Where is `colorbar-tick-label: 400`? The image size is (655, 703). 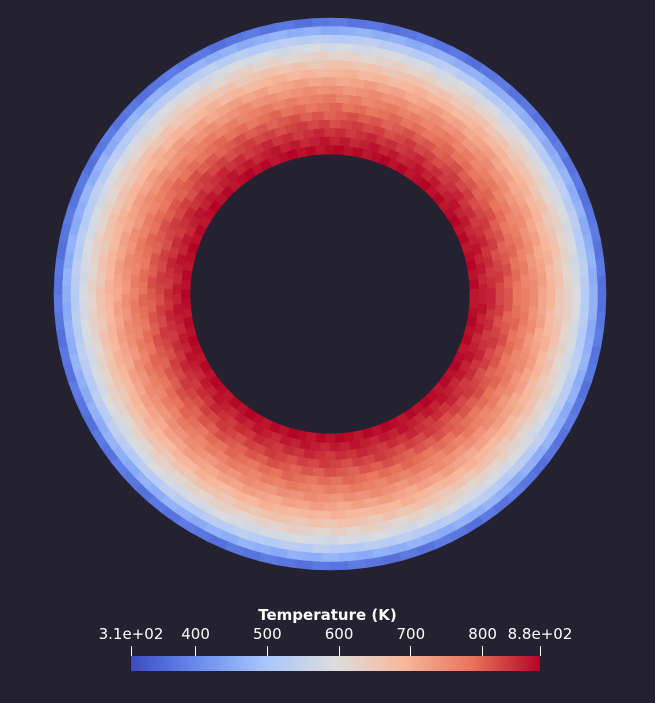
colorbar-tick-label: 400 is located at coordinates (195, 634).